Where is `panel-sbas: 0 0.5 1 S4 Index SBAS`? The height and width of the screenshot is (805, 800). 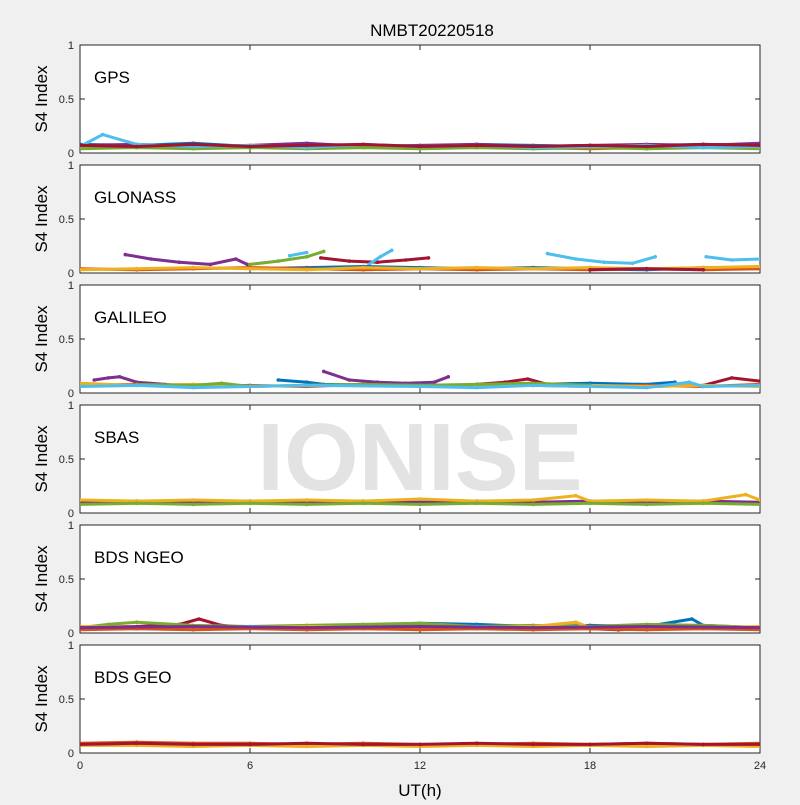
panel-sbas: 0 0.5 1 S4 Index SBAS is located at coordinates (396, 460).